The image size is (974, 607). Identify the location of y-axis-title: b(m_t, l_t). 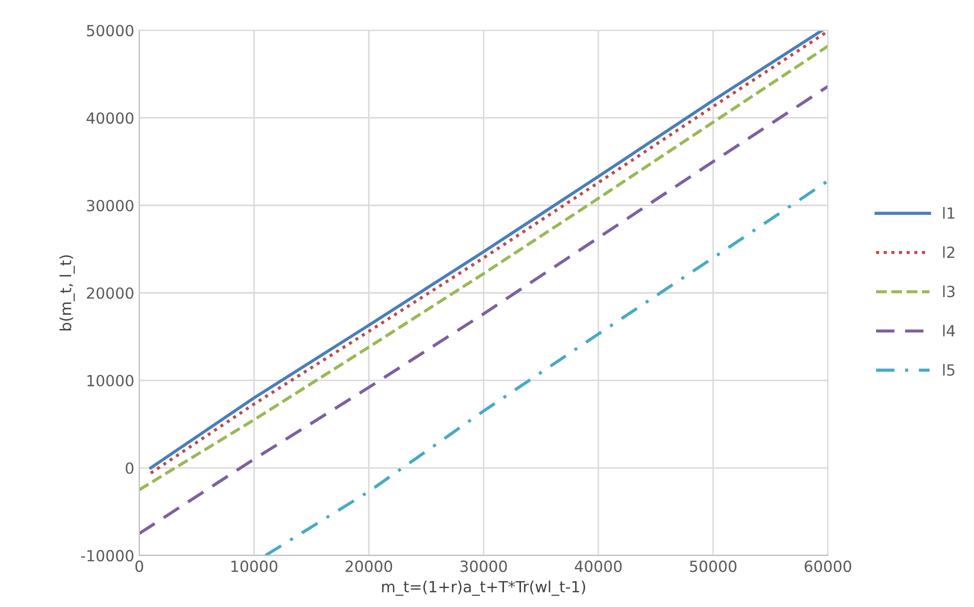
(67, 292).